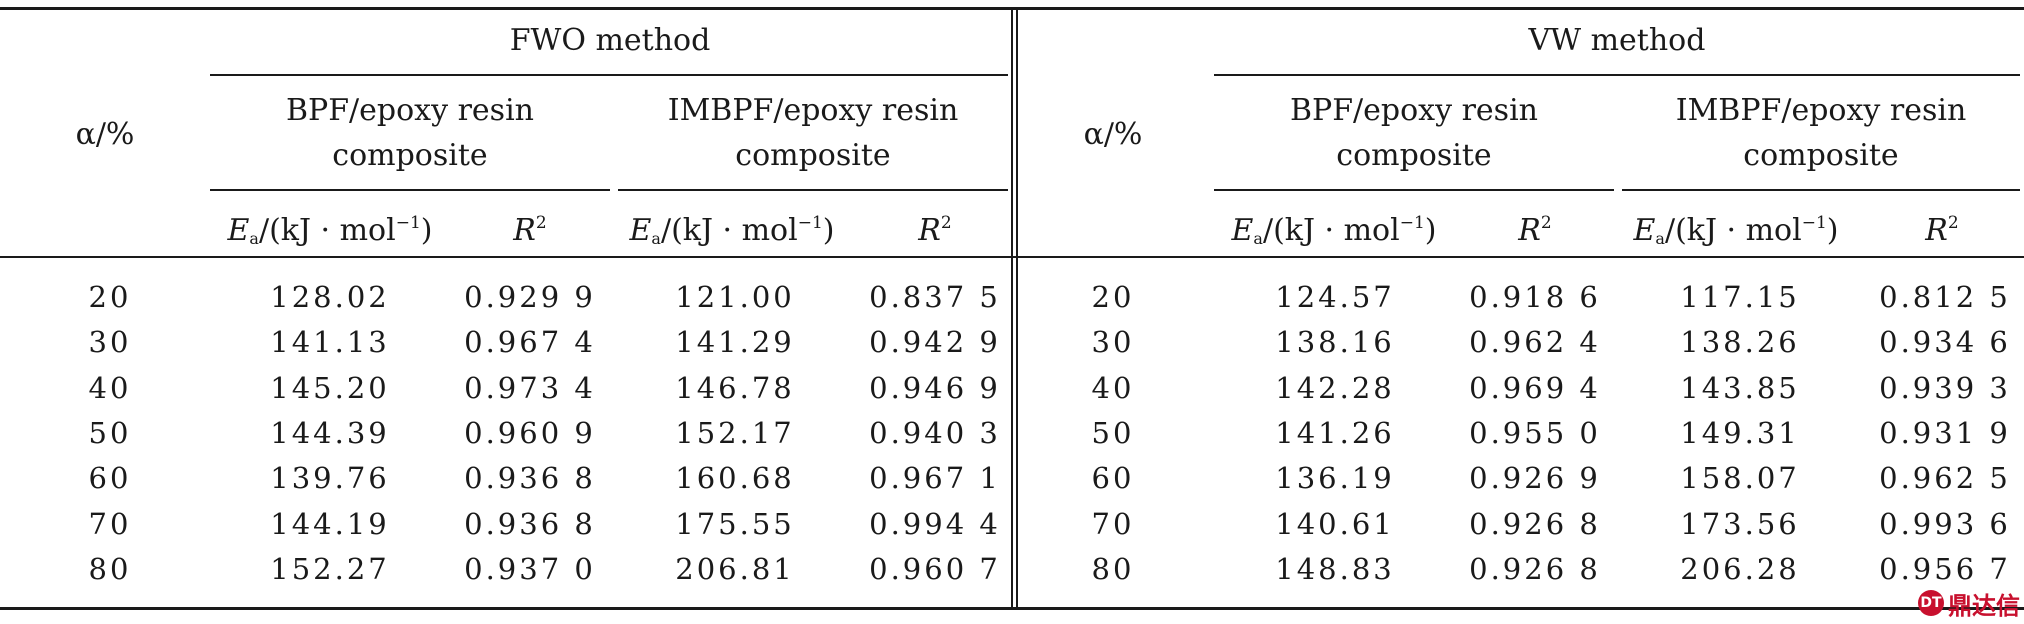 The image size is (2024, 624). What do you see at coordinates (1617, 75) in the screenshot?
I see `vw-method-underline` at bounding box center [1617, 75].